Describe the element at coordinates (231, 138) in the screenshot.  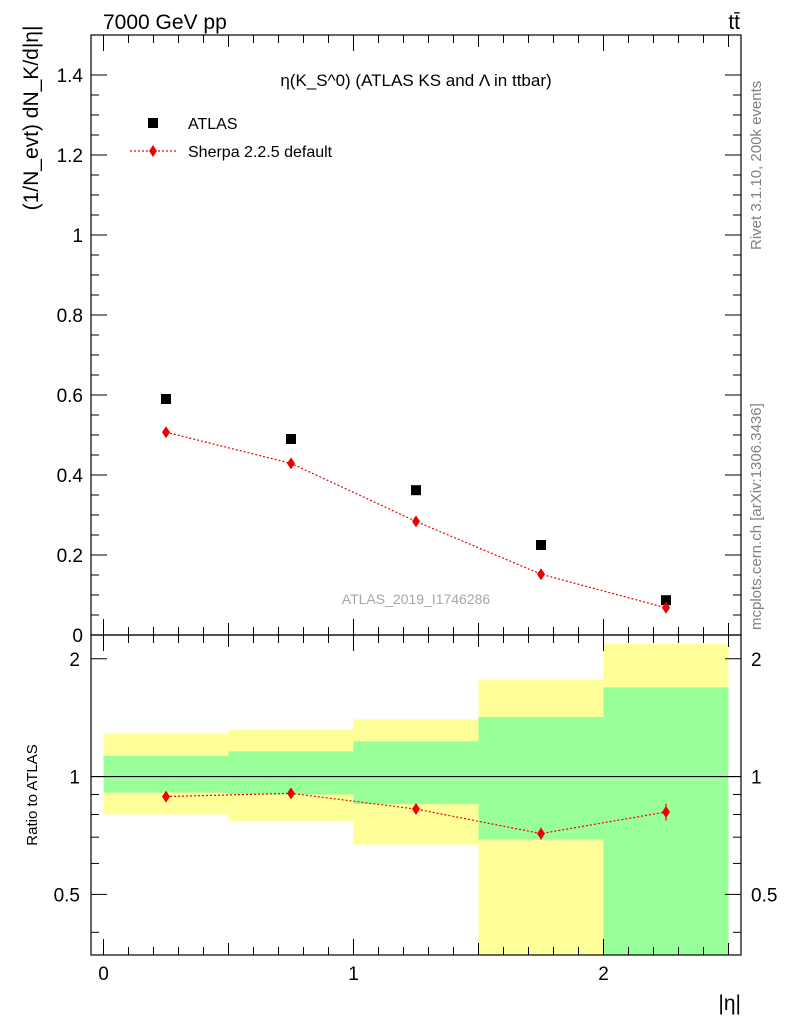
I see `legend: ATLAS Sherpa 2.2.5 default` at that location.